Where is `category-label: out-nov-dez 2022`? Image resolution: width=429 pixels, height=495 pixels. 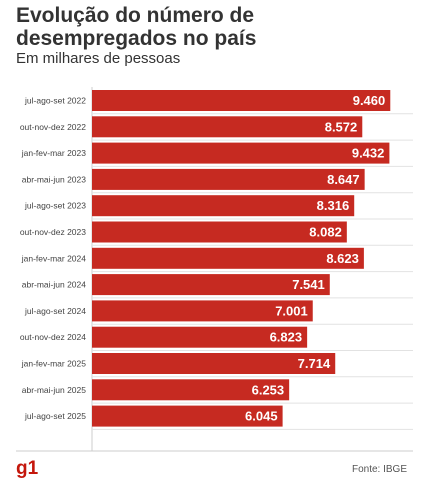 category-label: out-nov-dez 2022 is located at coordinates (53, 127).